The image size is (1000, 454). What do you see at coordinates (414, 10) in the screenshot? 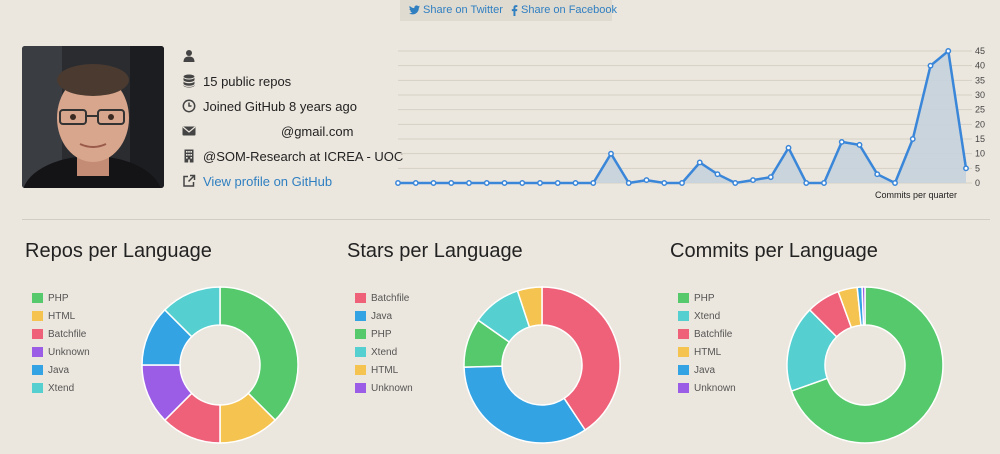
I see `twitter-icon` at bounding box center [414, 10].